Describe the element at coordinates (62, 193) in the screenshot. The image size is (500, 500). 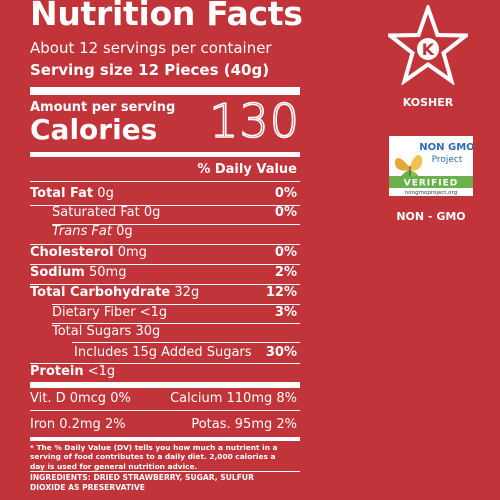
I see `nutrient-name: Total Fat` at that location.